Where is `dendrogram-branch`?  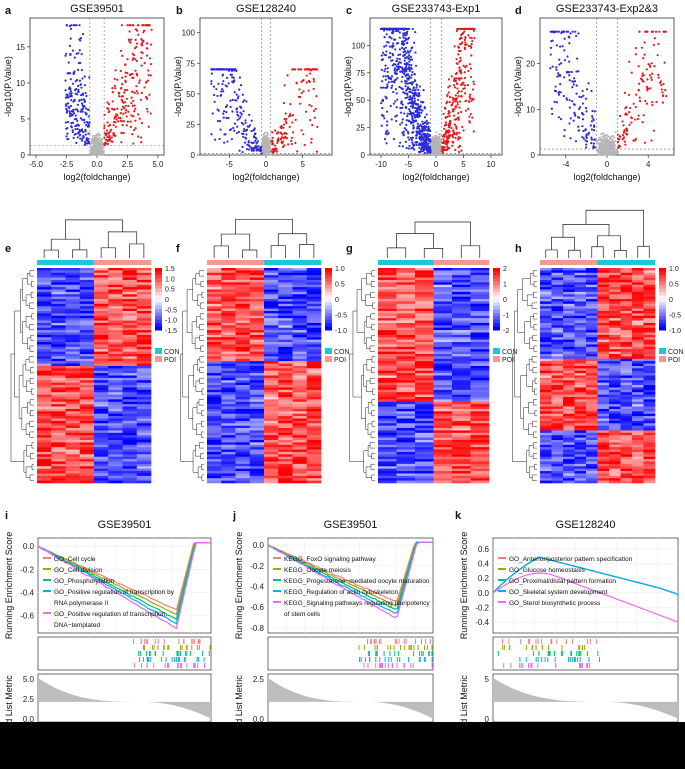
dendrogram-branch is located at coordinates (31, 434).